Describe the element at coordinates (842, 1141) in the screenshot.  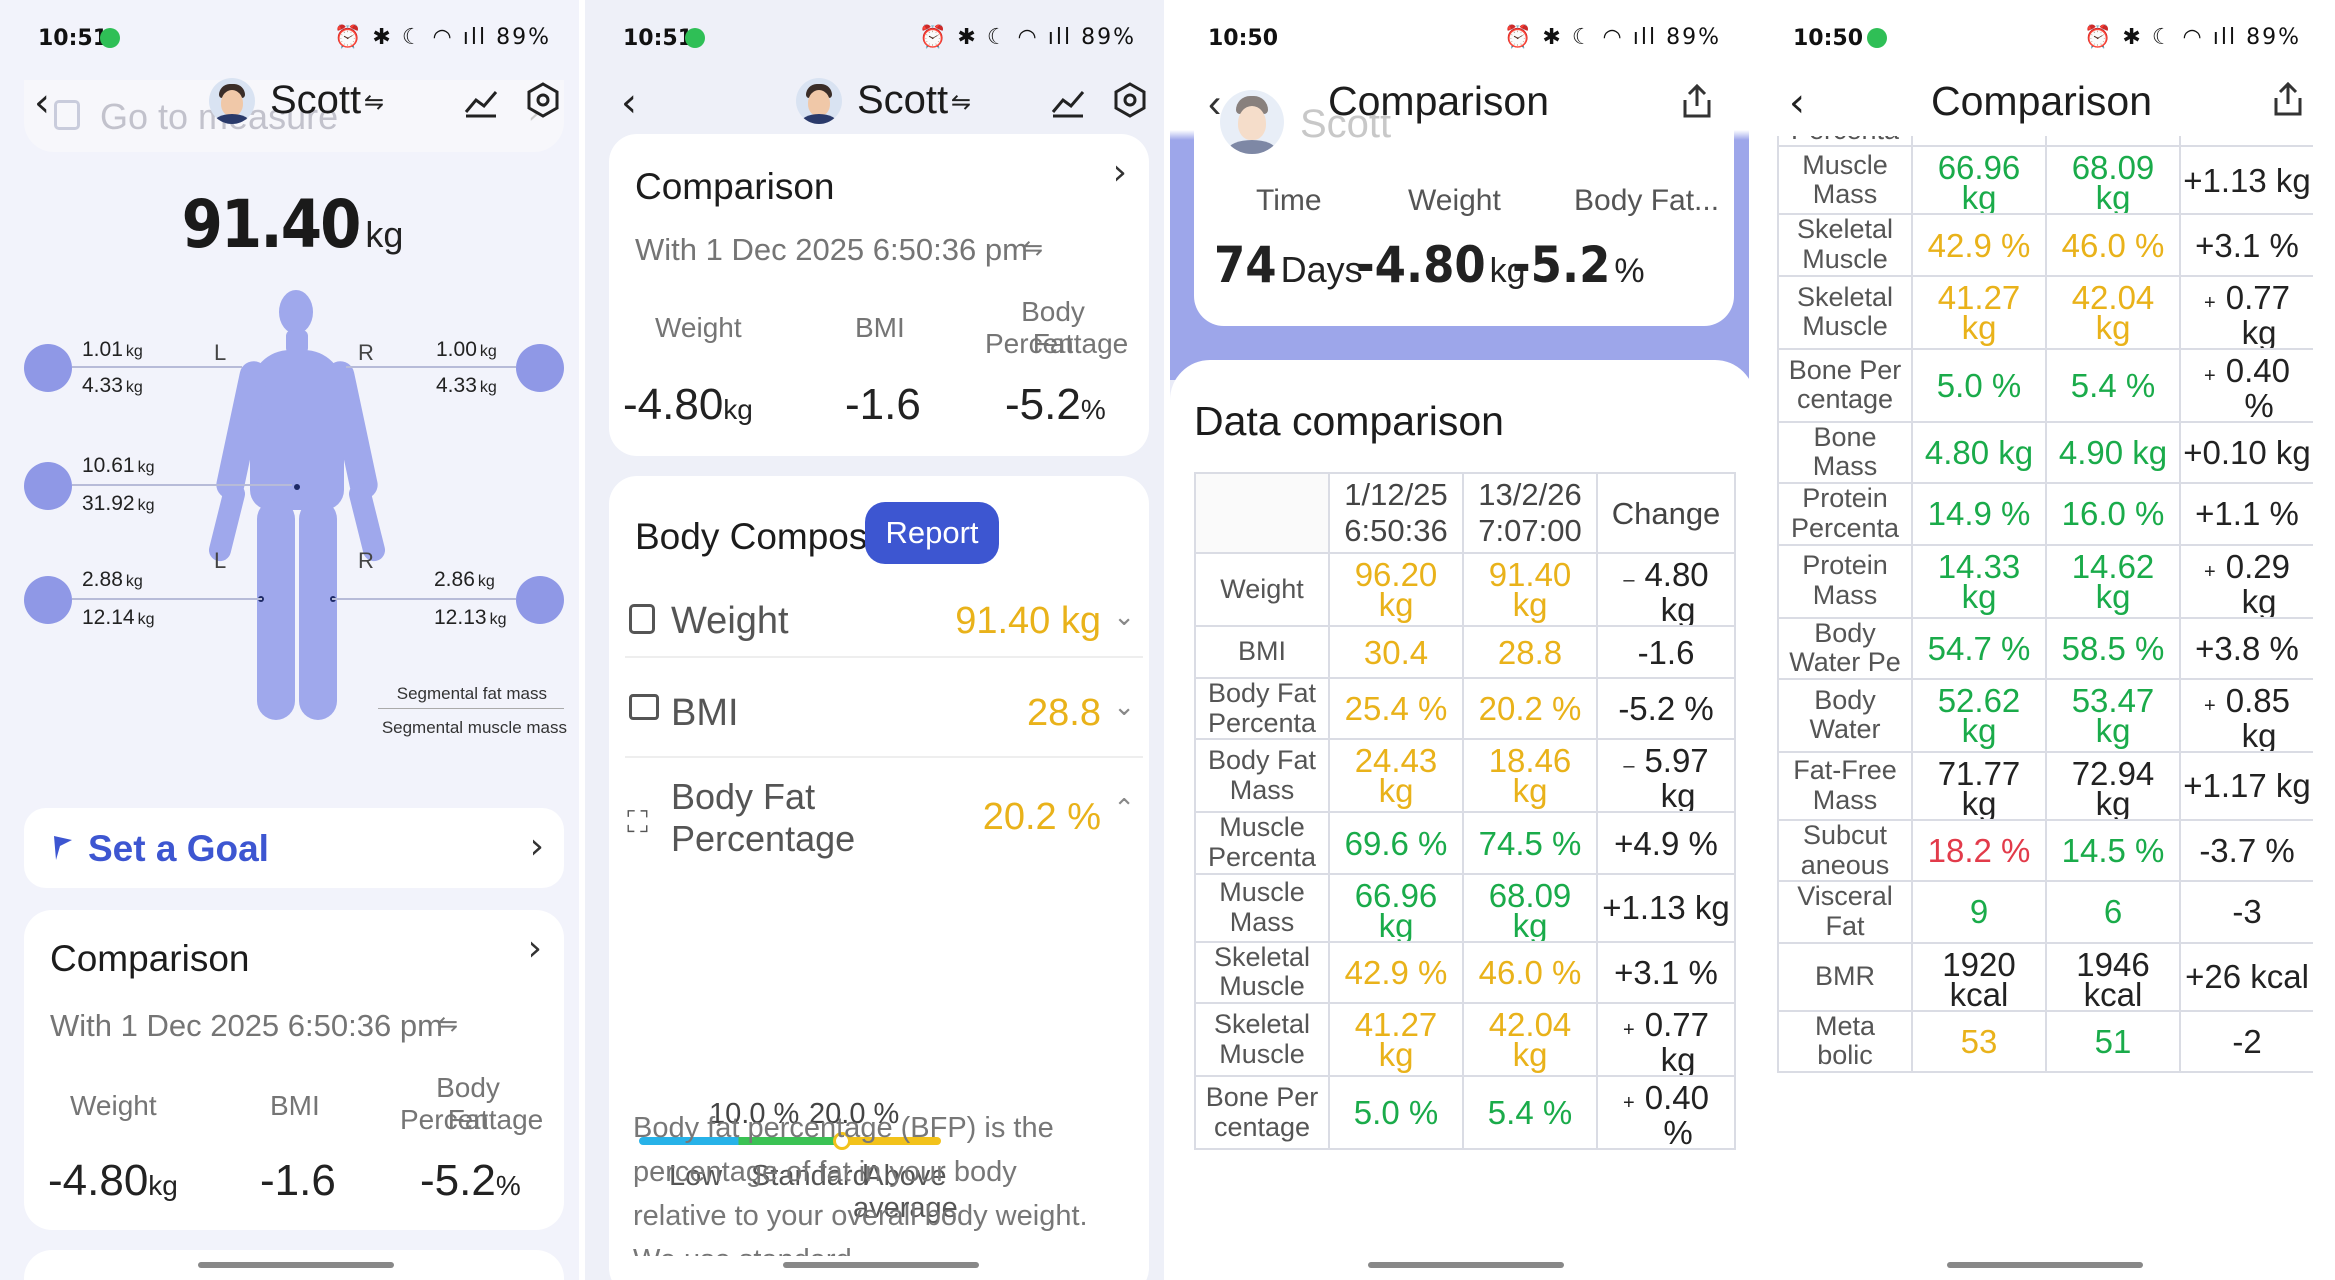
I see `body-fat-marker` at that location.